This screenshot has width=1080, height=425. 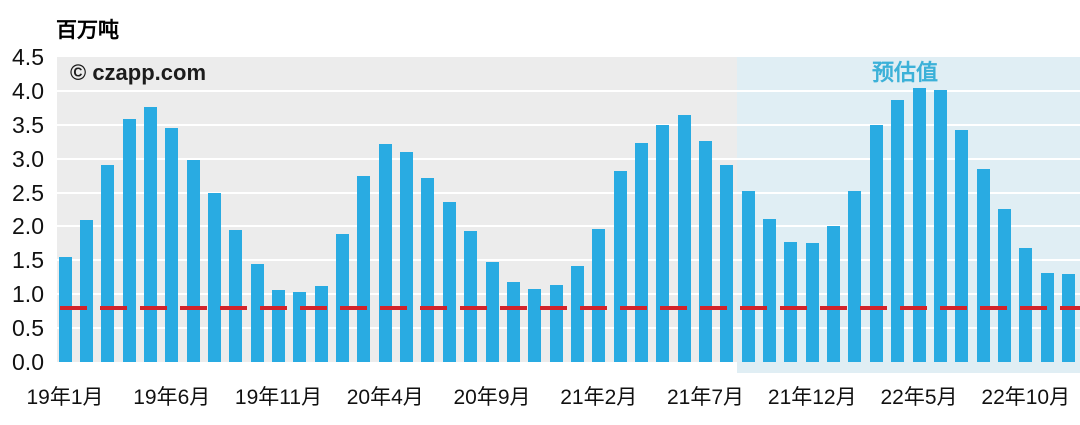 I want to click on y-tick-label: 1.5, so click(x=28, y=260).